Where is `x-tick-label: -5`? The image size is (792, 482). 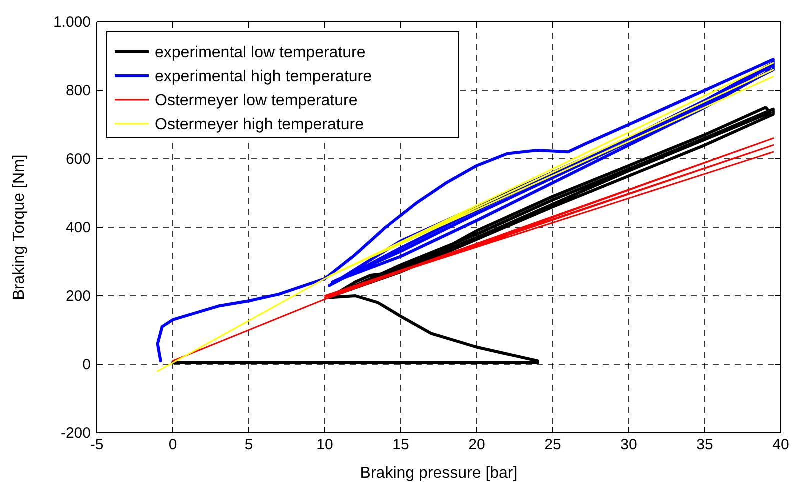 x-tick-label: -5 is located at coordinates (97, 445).